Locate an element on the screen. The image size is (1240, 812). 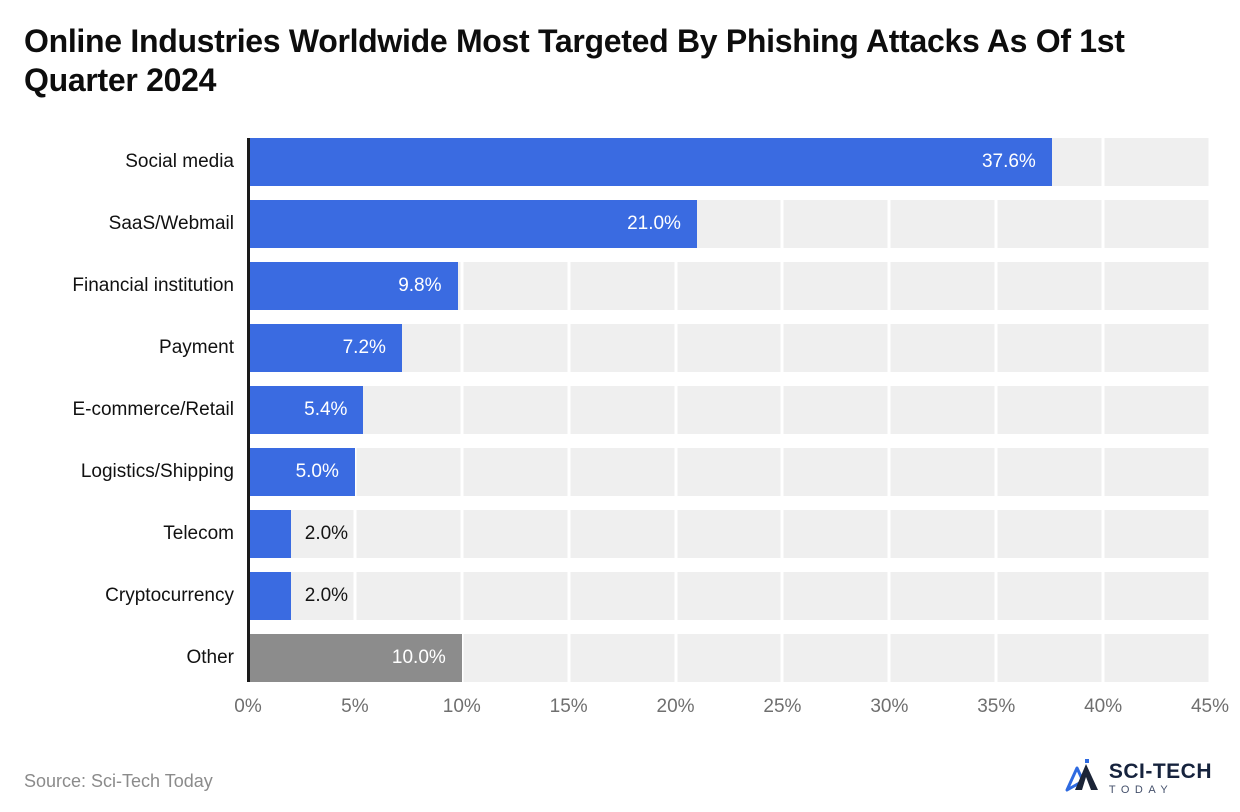
value-label: 21.0% is located at coordinates (654, 223).